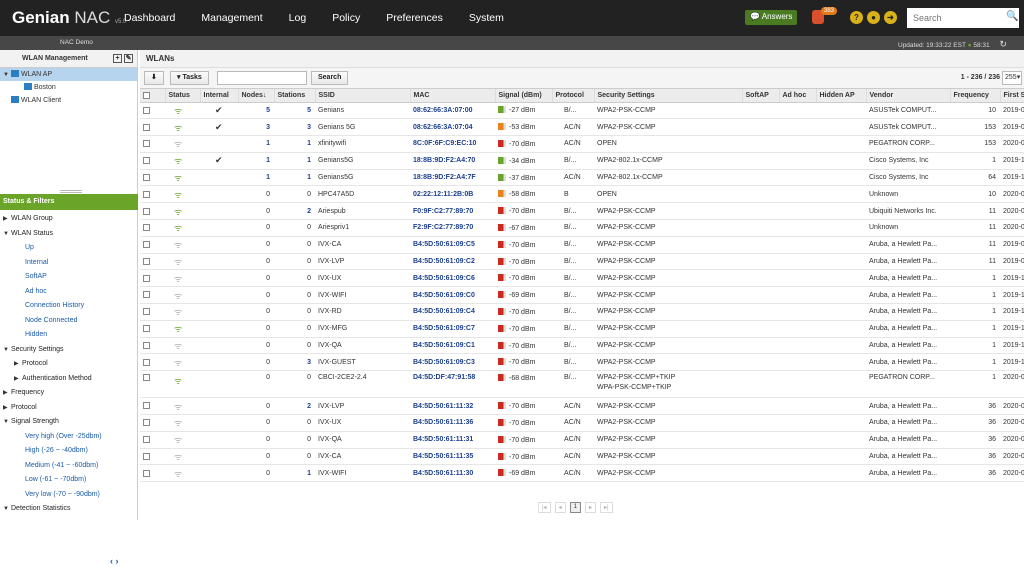 Image resolution: width=1024 pixels, height=566 pixels. I want to click on filter-item: ▶ Frequency, so click(69, 393).